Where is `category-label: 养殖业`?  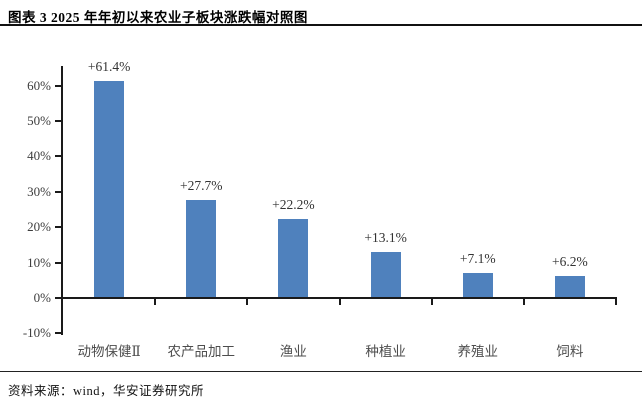 category-label: 养殖业 is located at coordinates (478, 351).